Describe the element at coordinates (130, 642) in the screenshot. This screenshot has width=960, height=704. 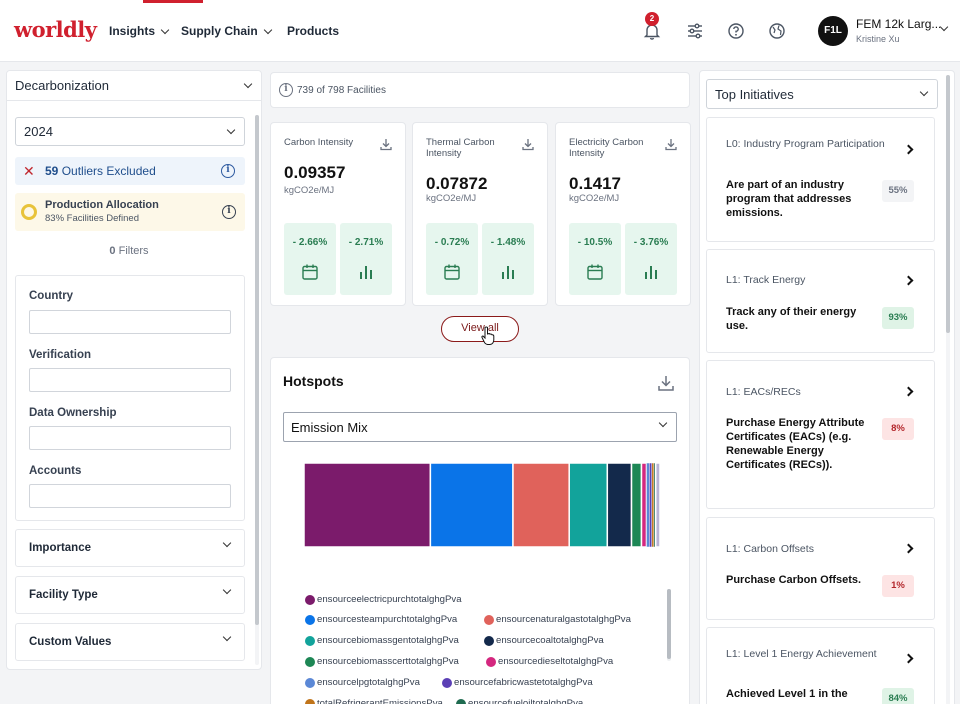
I see `custom-values-section-toggle: Custom Values` at that location.